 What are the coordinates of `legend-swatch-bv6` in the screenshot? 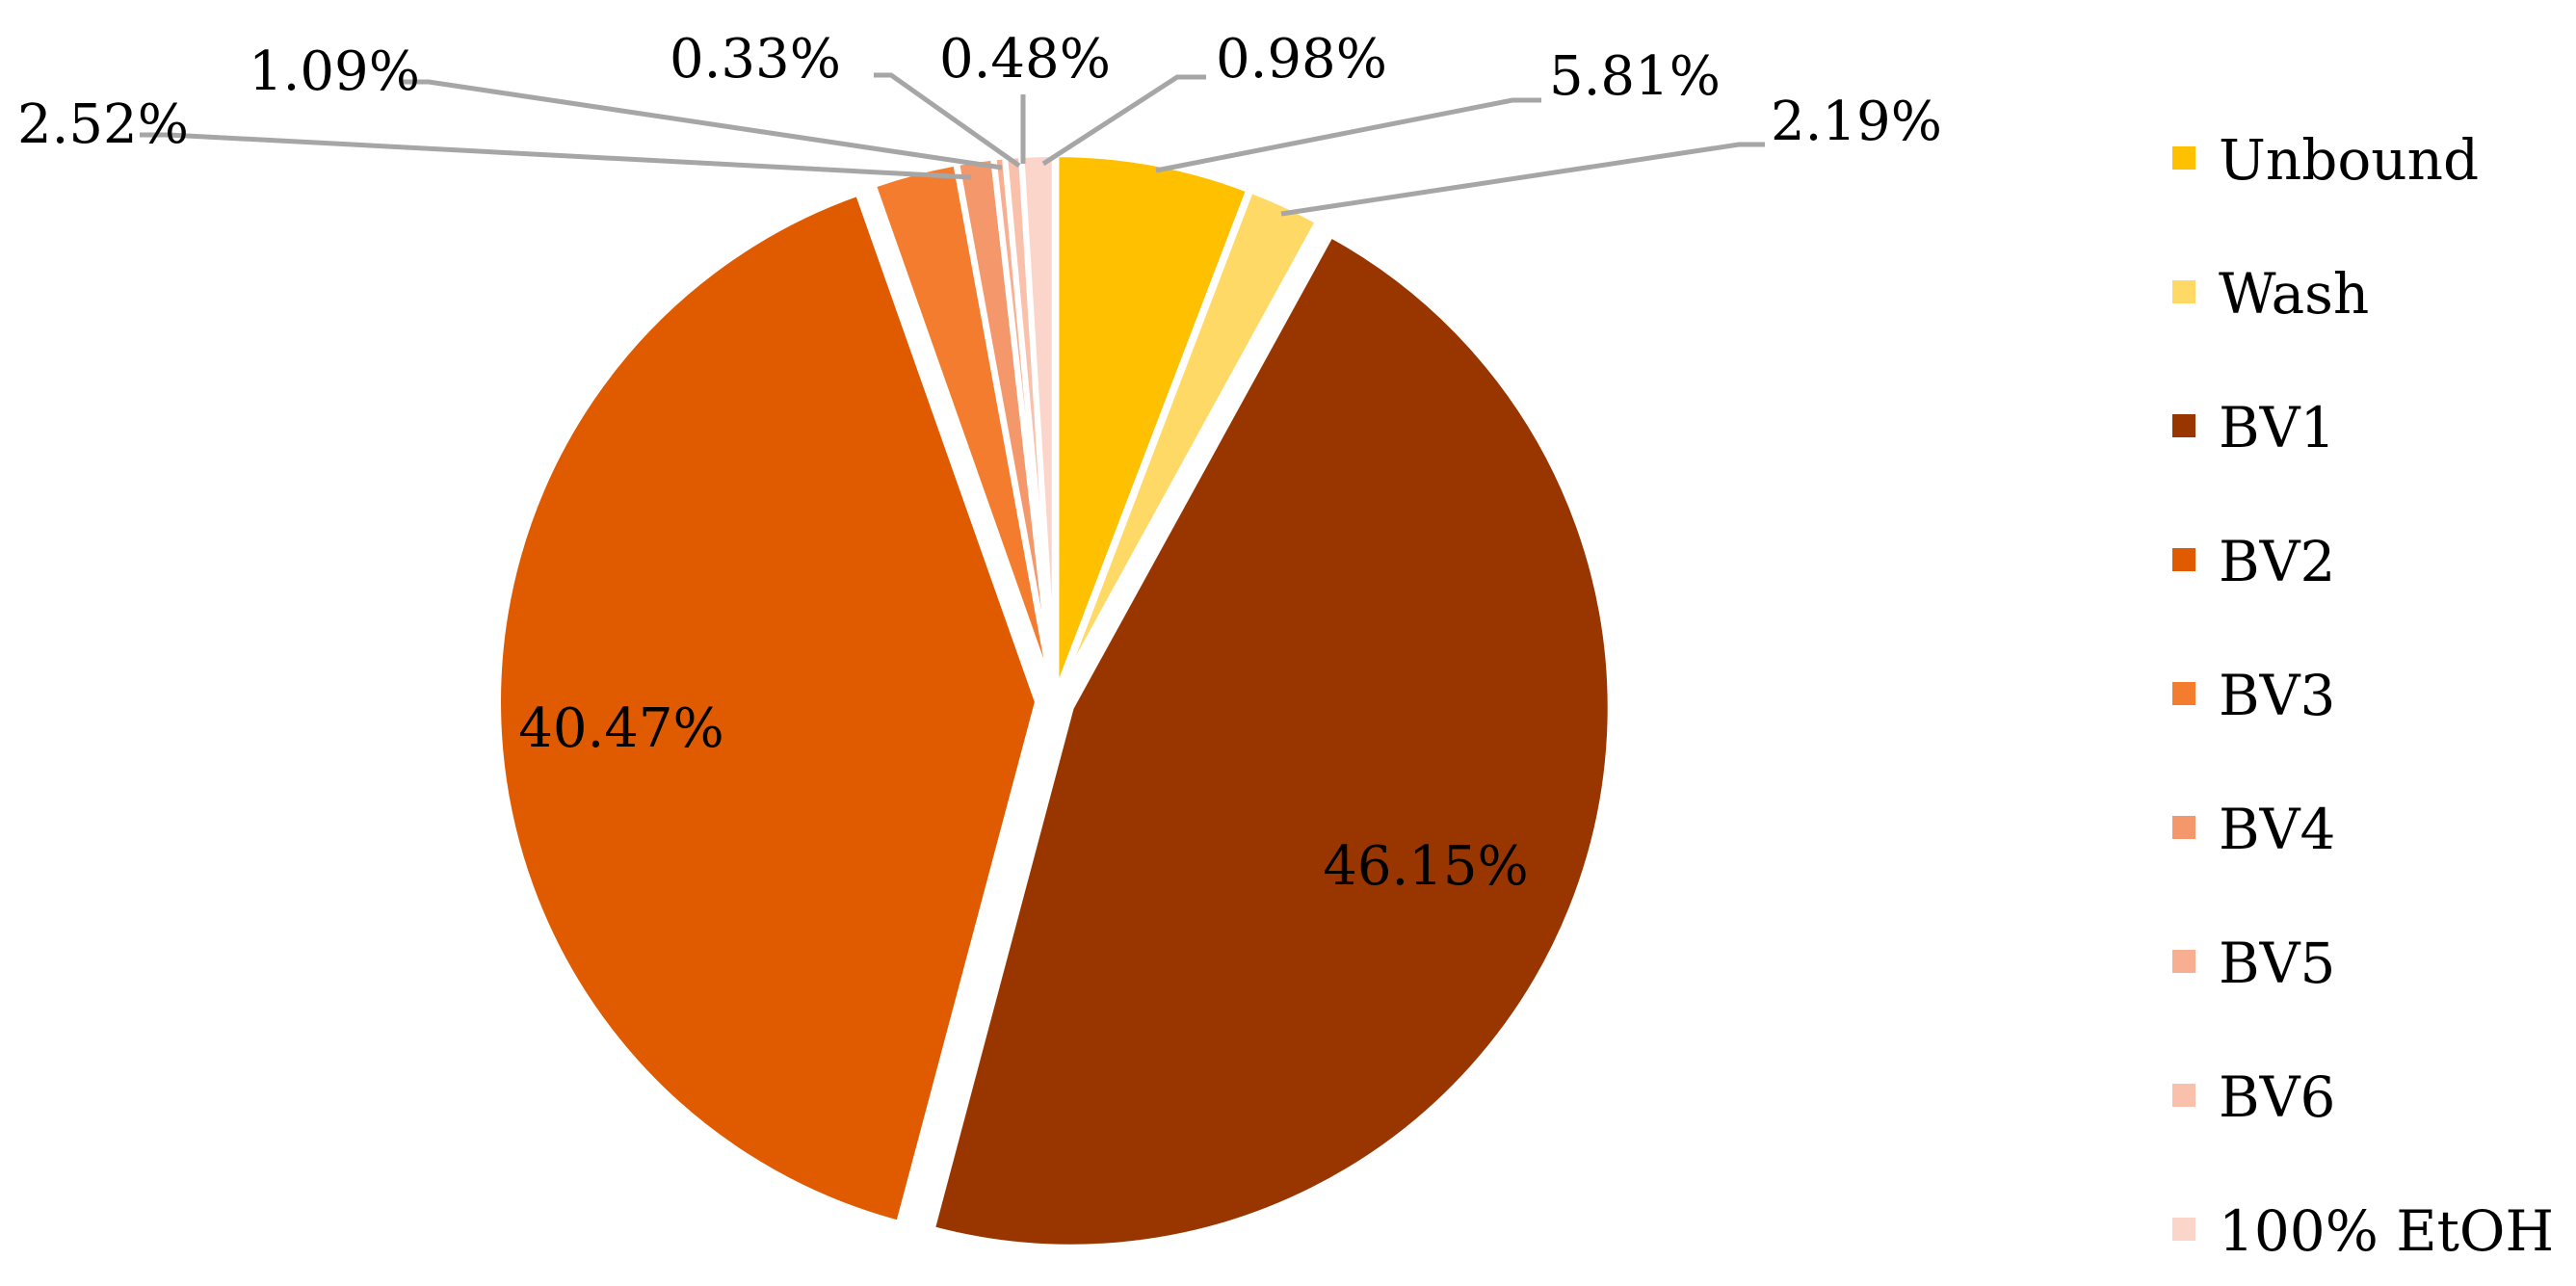 It's located at (2184, 1095).